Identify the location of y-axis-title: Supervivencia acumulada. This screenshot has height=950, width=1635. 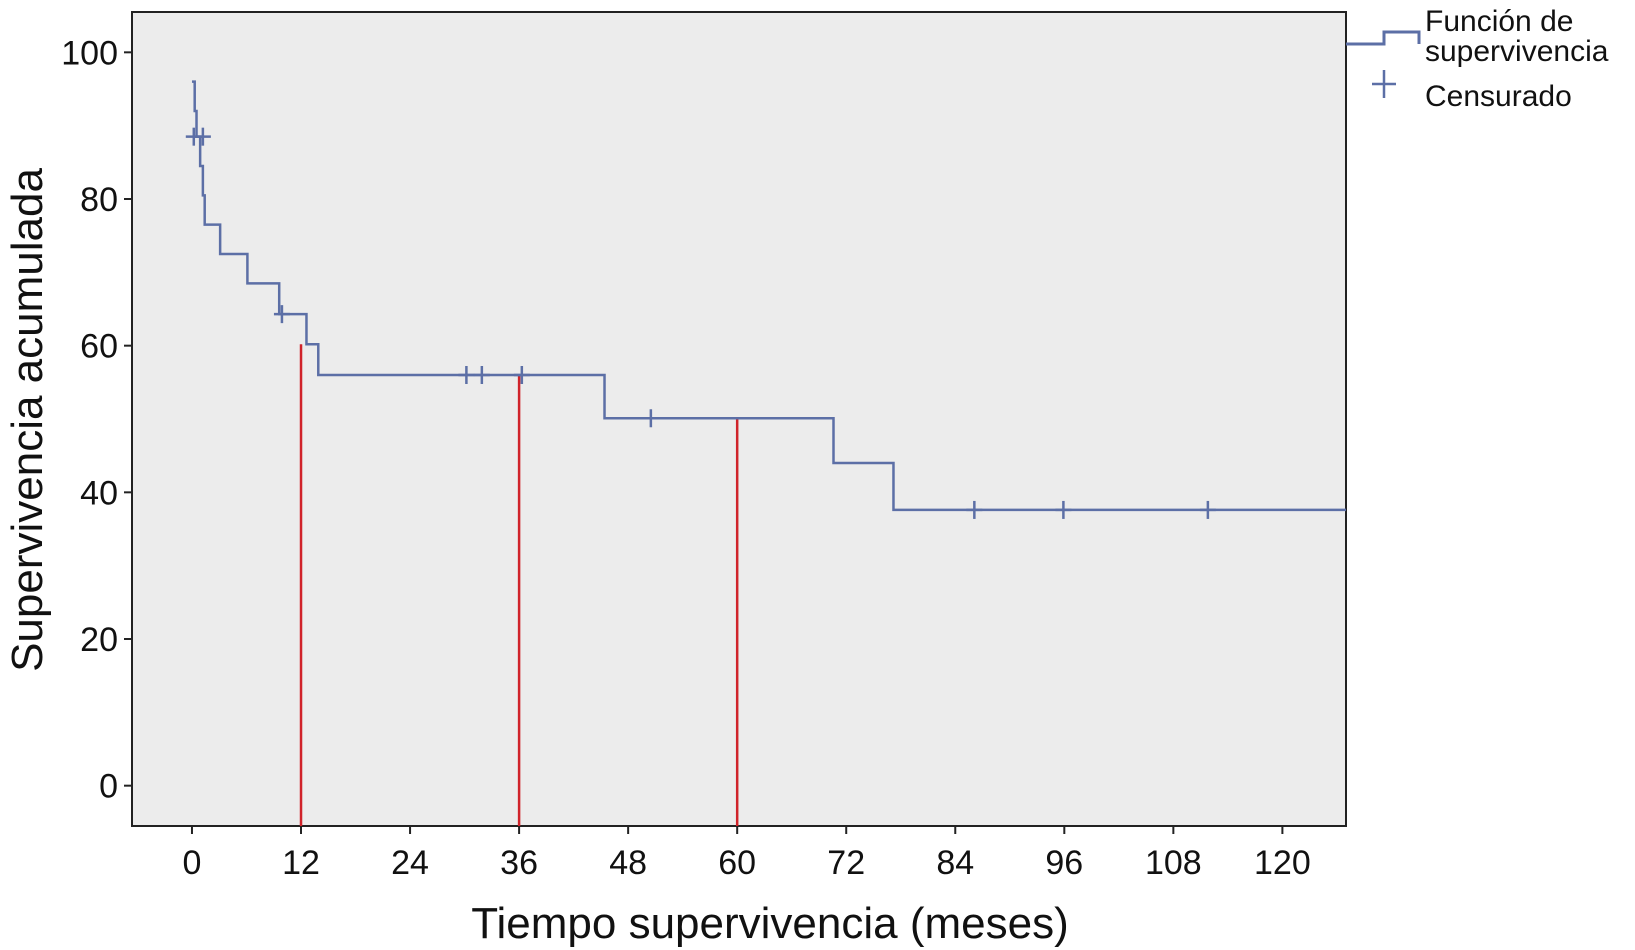
(27, 420).